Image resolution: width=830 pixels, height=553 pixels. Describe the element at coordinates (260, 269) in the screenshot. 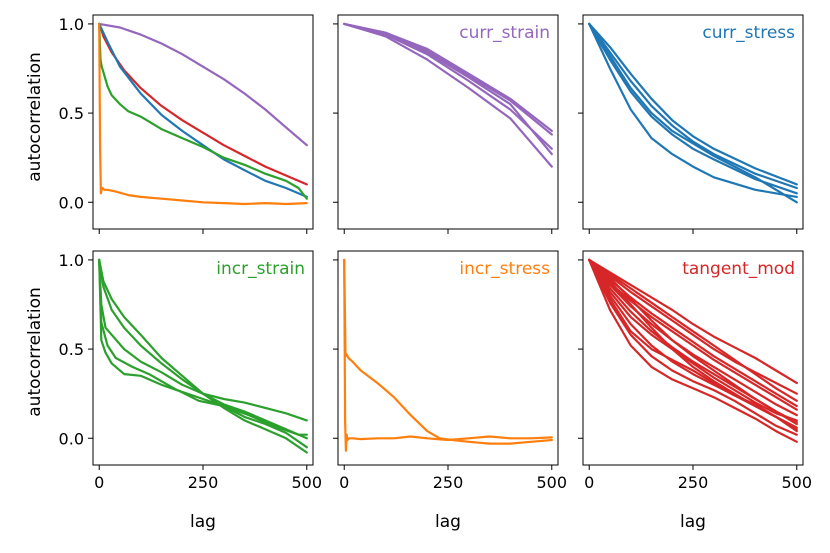

I see `panel-title: incr_strain` at that location.